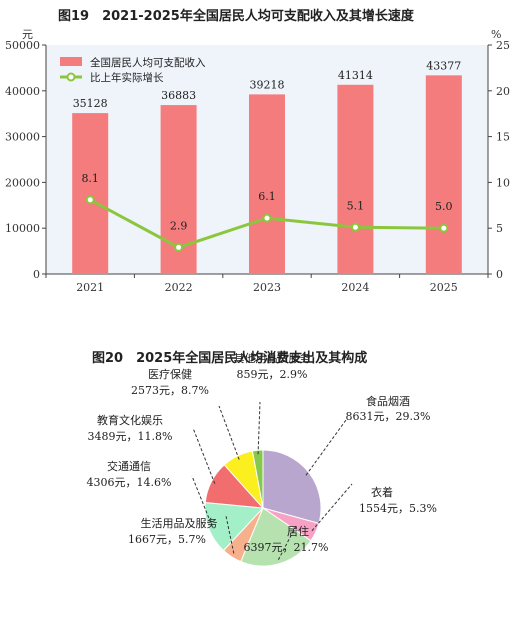  What do you see at coordinates (267, 84) in the screenshot?
I see `income-bar-label: 39218` at bounding box center [267, 84].